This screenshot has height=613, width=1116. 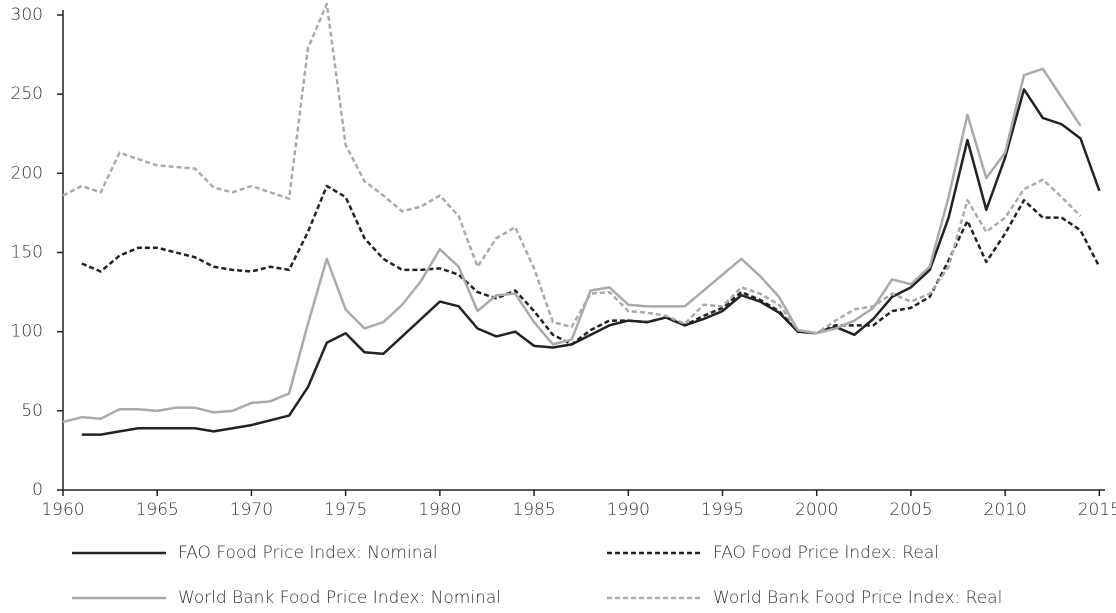 What do you see at coordinates (339, 598) in the screenshot?
I see `legend-label: World Bank Food Price Index: Nominal` at bounding box center [339, 598].